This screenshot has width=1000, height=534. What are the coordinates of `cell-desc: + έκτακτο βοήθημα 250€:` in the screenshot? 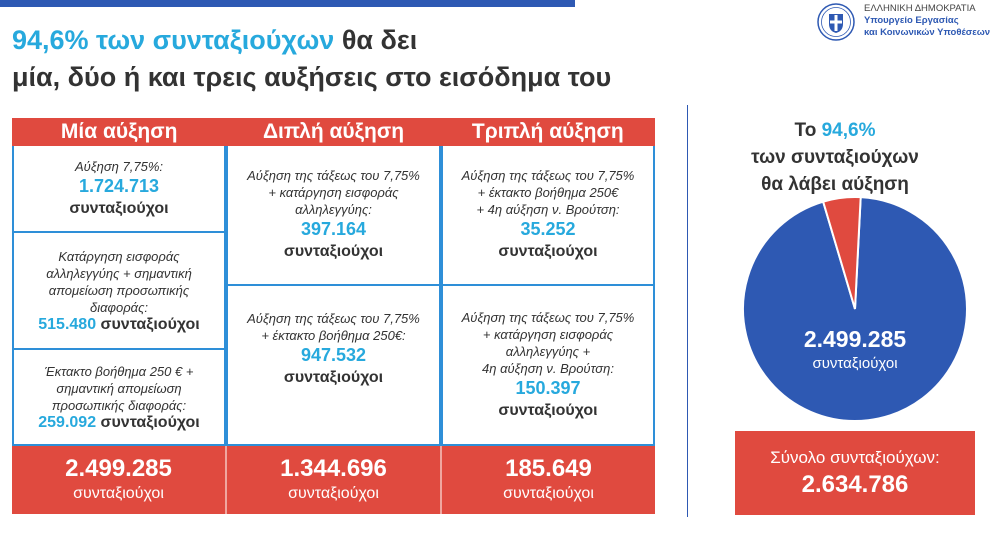 It's located at (333, 335).